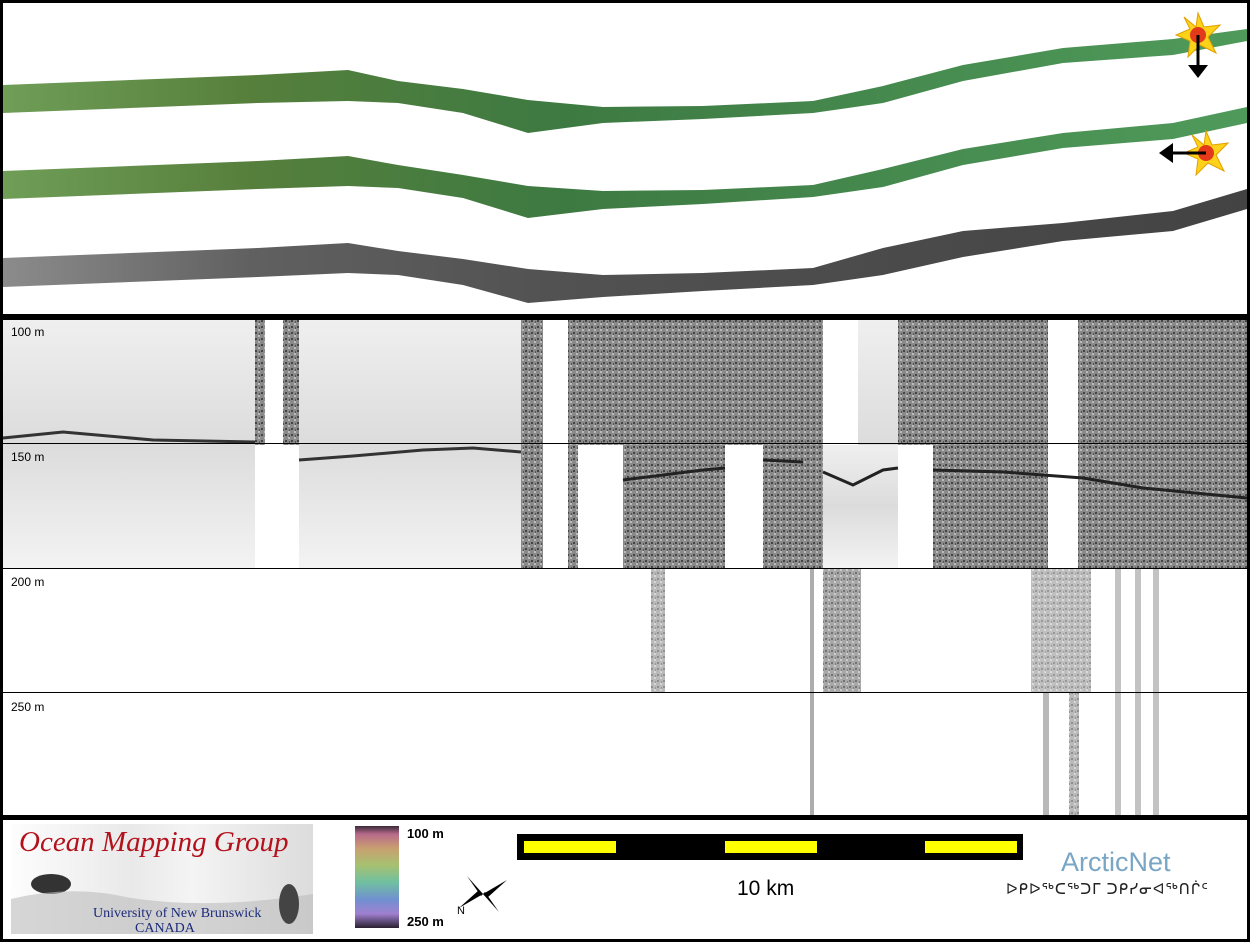 The height and width of the screenshot is (942, 1250). What do you see at coordinates (28, 707) in the screenshot?
I see `depth-label-250: 250 m` at bounding box center [28, 707].